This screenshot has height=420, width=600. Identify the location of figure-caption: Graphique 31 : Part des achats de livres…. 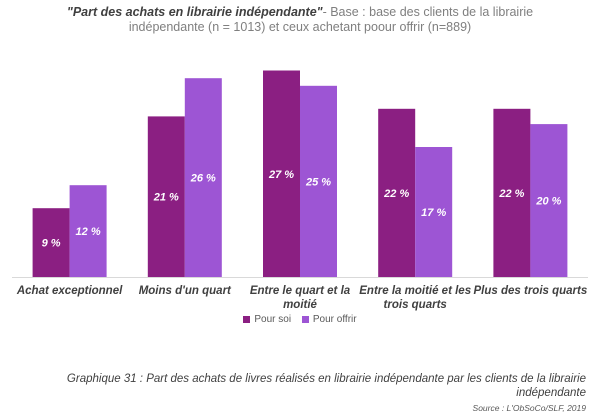
(326, 386).